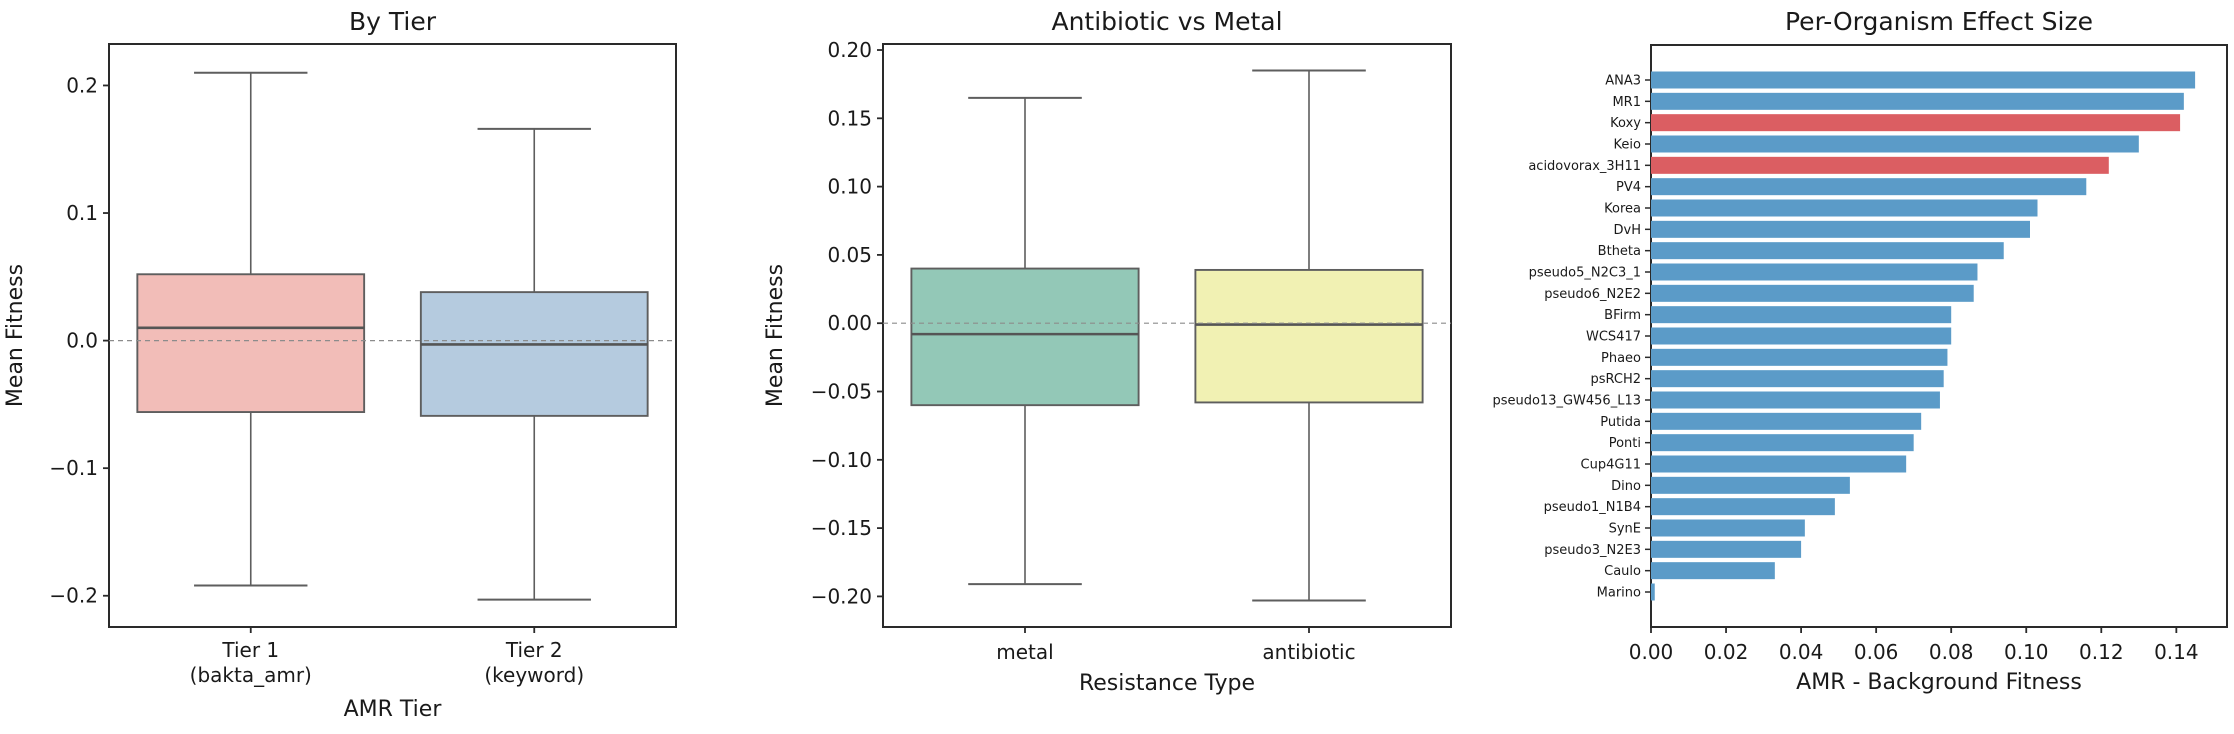 This screenshot has width=2234, height=734. I want to click on bar-label-Phaeo: Phaeo, so click(1621, 358).